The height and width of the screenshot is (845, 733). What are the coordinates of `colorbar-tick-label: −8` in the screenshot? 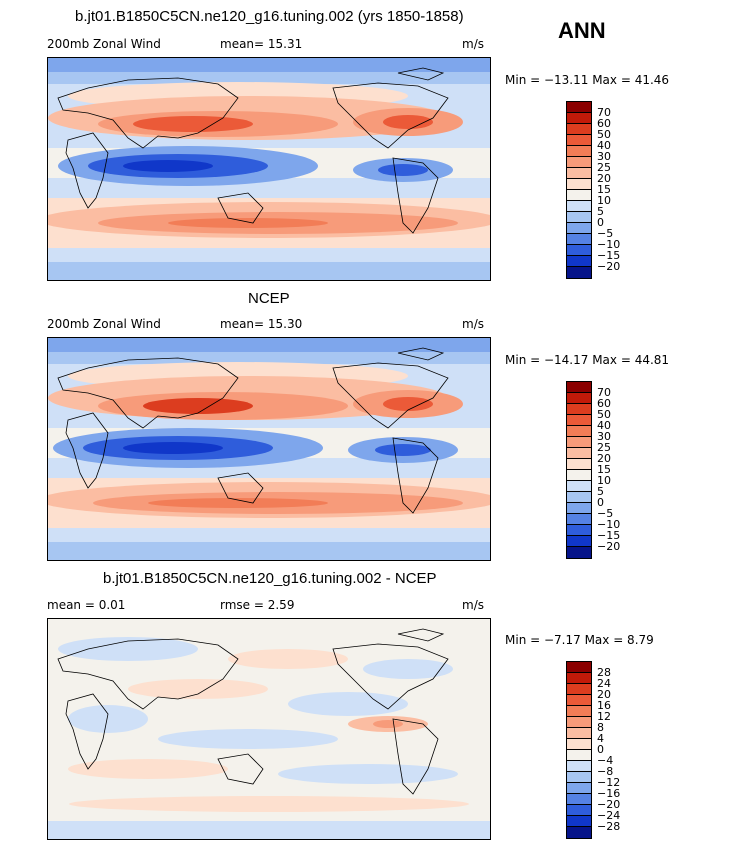 It's located at (605, 771).